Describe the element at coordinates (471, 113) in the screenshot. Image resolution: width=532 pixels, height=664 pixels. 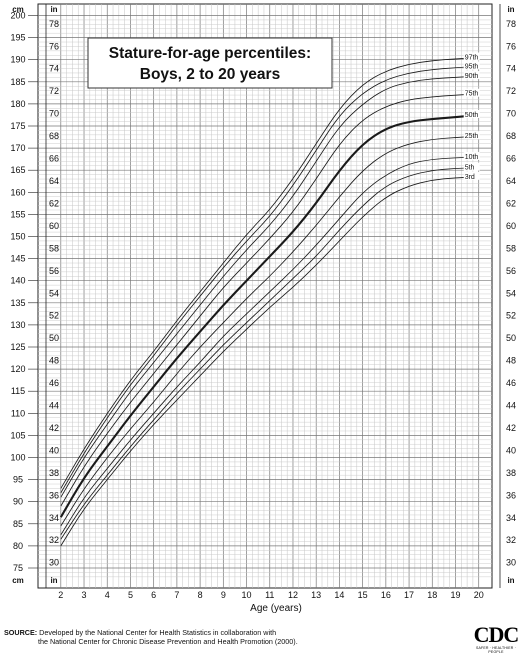
I see `label-bg-50th` at that location.